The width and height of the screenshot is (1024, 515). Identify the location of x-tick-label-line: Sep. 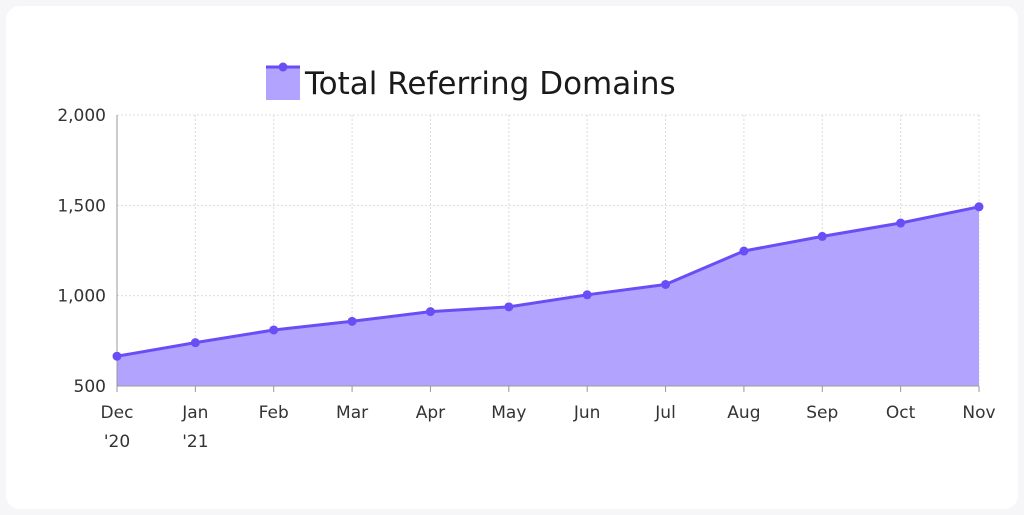
(822, 413).